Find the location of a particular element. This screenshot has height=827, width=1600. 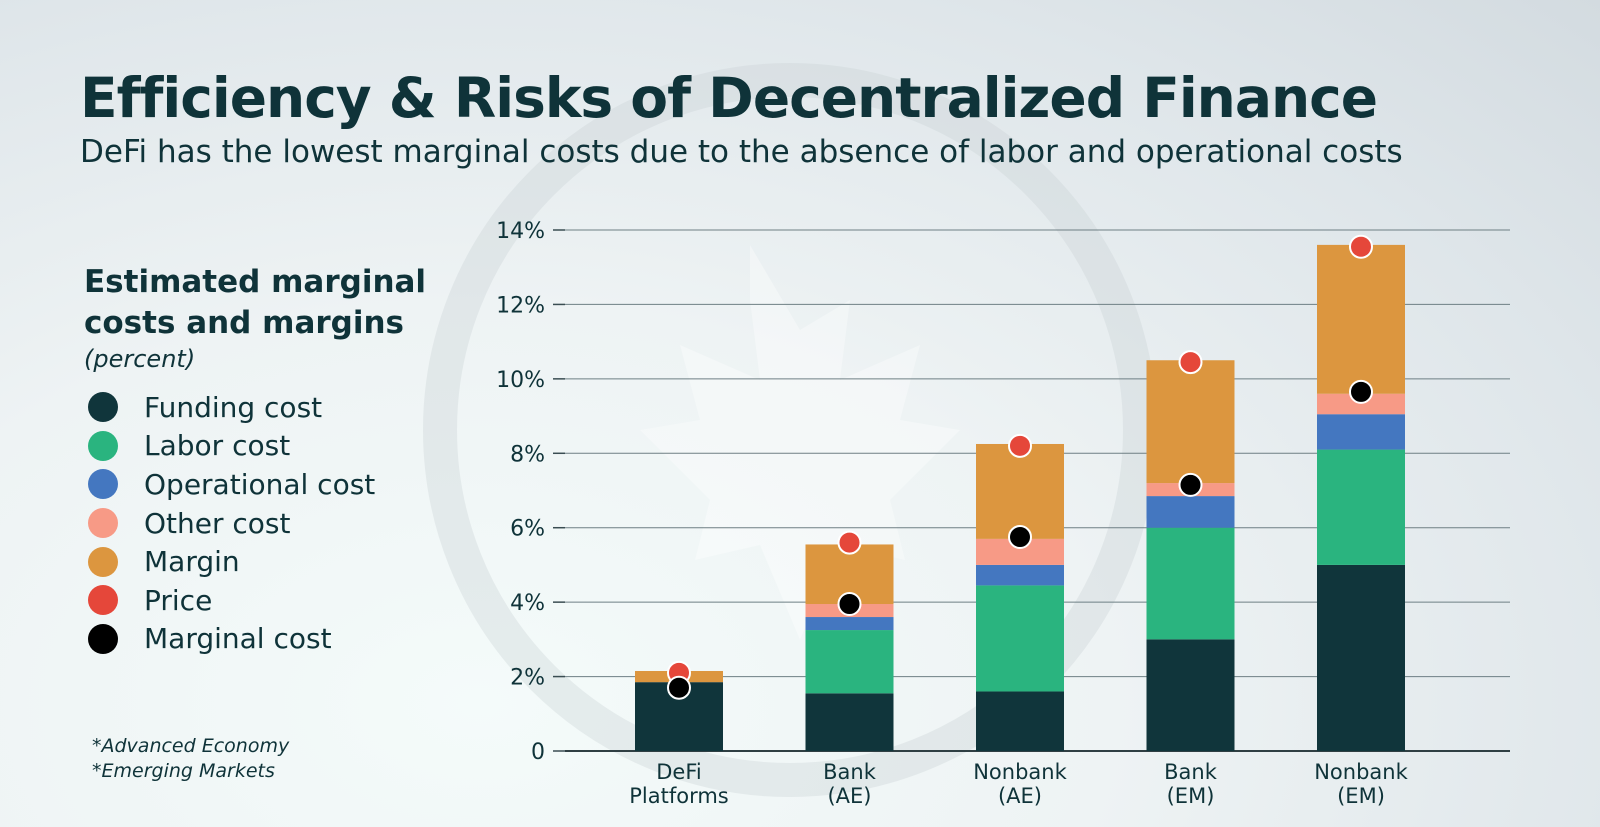

legend-label: Funding cost is located at coordinates (233, 407).